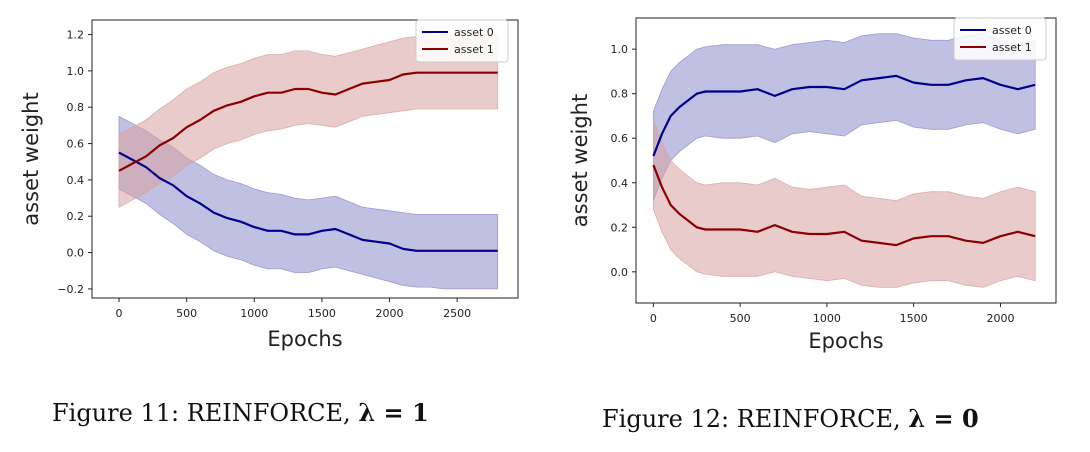 The width and height of the screenshot is (1090, 452). What do you see at coordinates (943, 418) in the screenshot?
I see `figure-12-caption-math: λ = 0` at bounding box center [943, 418].